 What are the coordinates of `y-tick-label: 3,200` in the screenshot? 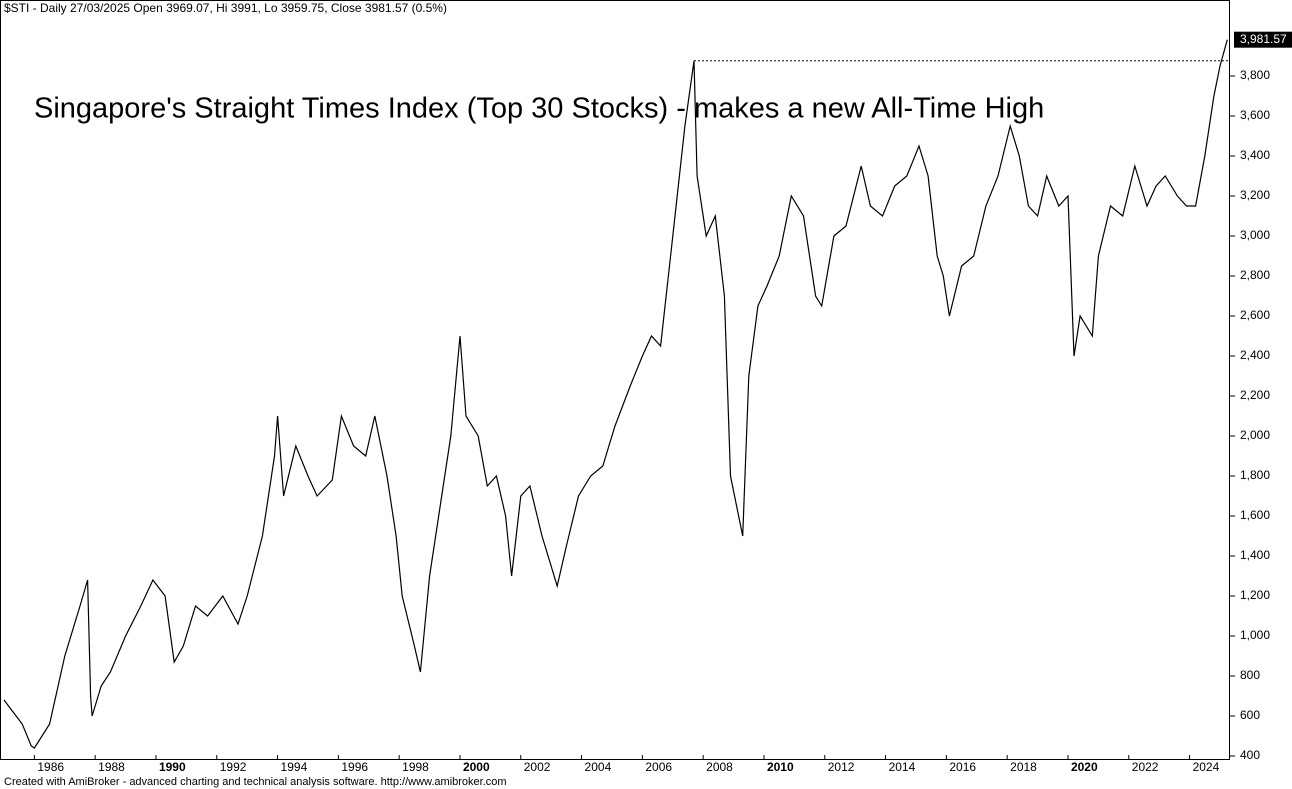 It's located at (1255, 195).